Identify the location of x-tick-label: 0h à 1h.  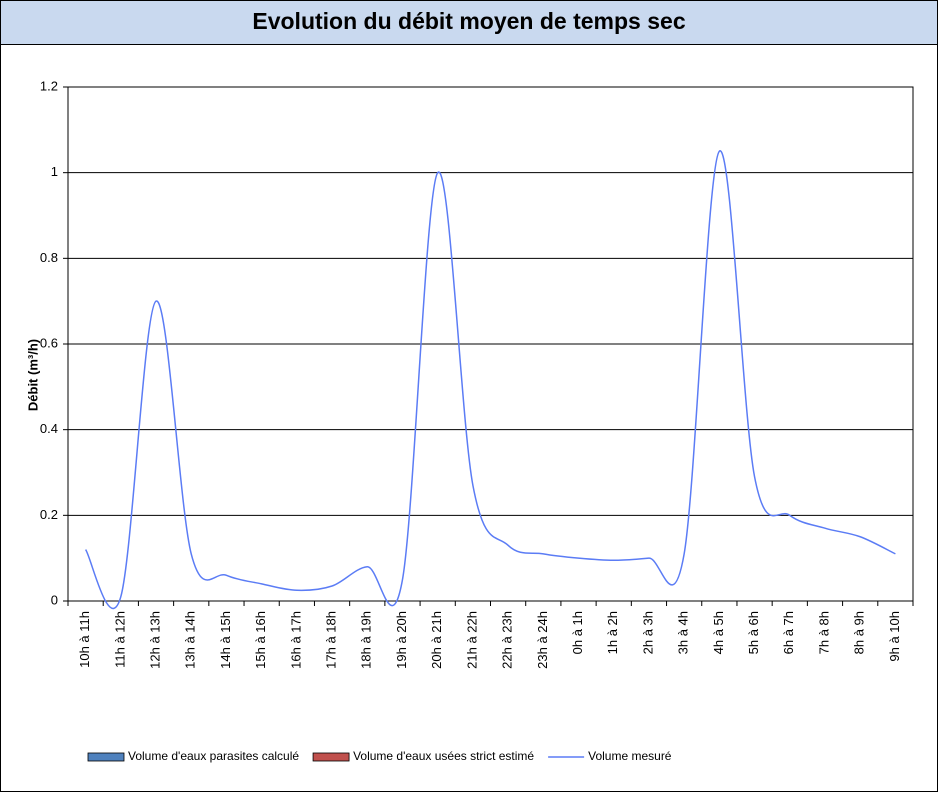
(577, 632).